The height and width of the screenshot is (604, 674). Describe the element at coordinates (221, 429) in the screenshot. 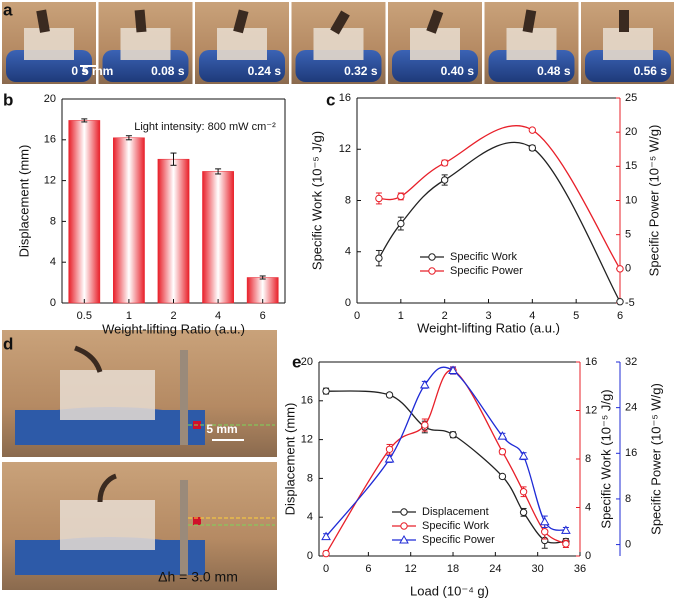

I see `scale-label: 5 mm` at that location.